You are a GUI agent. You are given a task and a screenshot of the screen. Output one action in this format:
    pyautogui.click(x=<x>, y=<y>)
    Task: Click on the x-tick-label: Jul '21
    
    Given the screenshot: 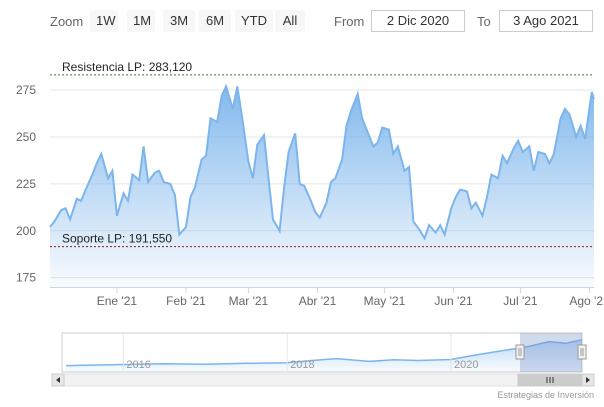 What is the action you would take?
    pyautogui.click(x=520, y=301)
    